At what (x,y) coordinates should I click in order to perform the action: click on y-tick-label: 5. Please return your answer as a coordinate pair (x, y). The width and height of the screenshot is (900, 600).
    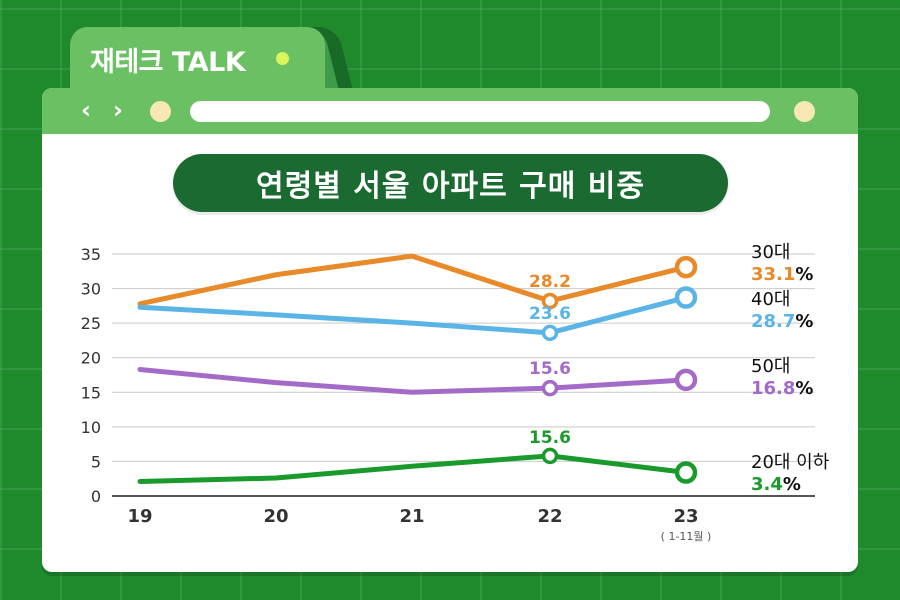
    Looking at the image, I should click on (96, 461).